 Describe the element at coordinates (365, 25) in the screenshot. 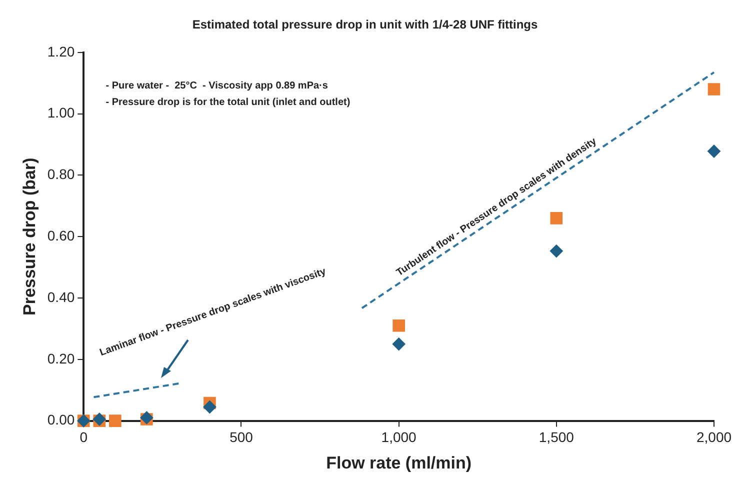

I see `chart-title: Estimated total pressure drop in unit with 1/4-28 UNF fittings` at that location.